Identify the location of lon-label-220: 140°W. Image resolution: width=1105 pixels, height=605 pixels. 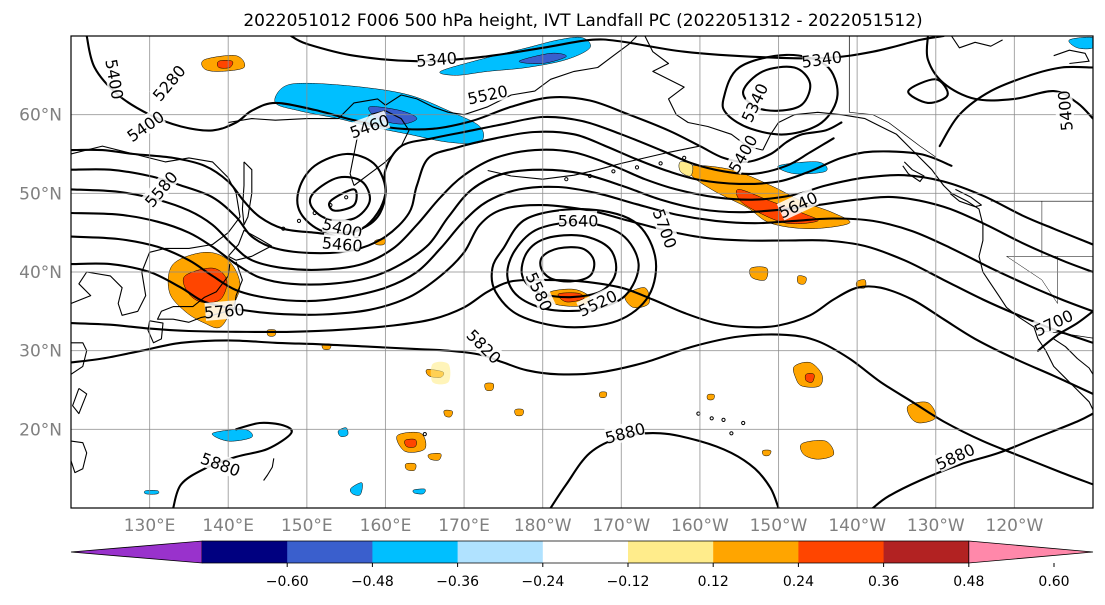
(857, 526).